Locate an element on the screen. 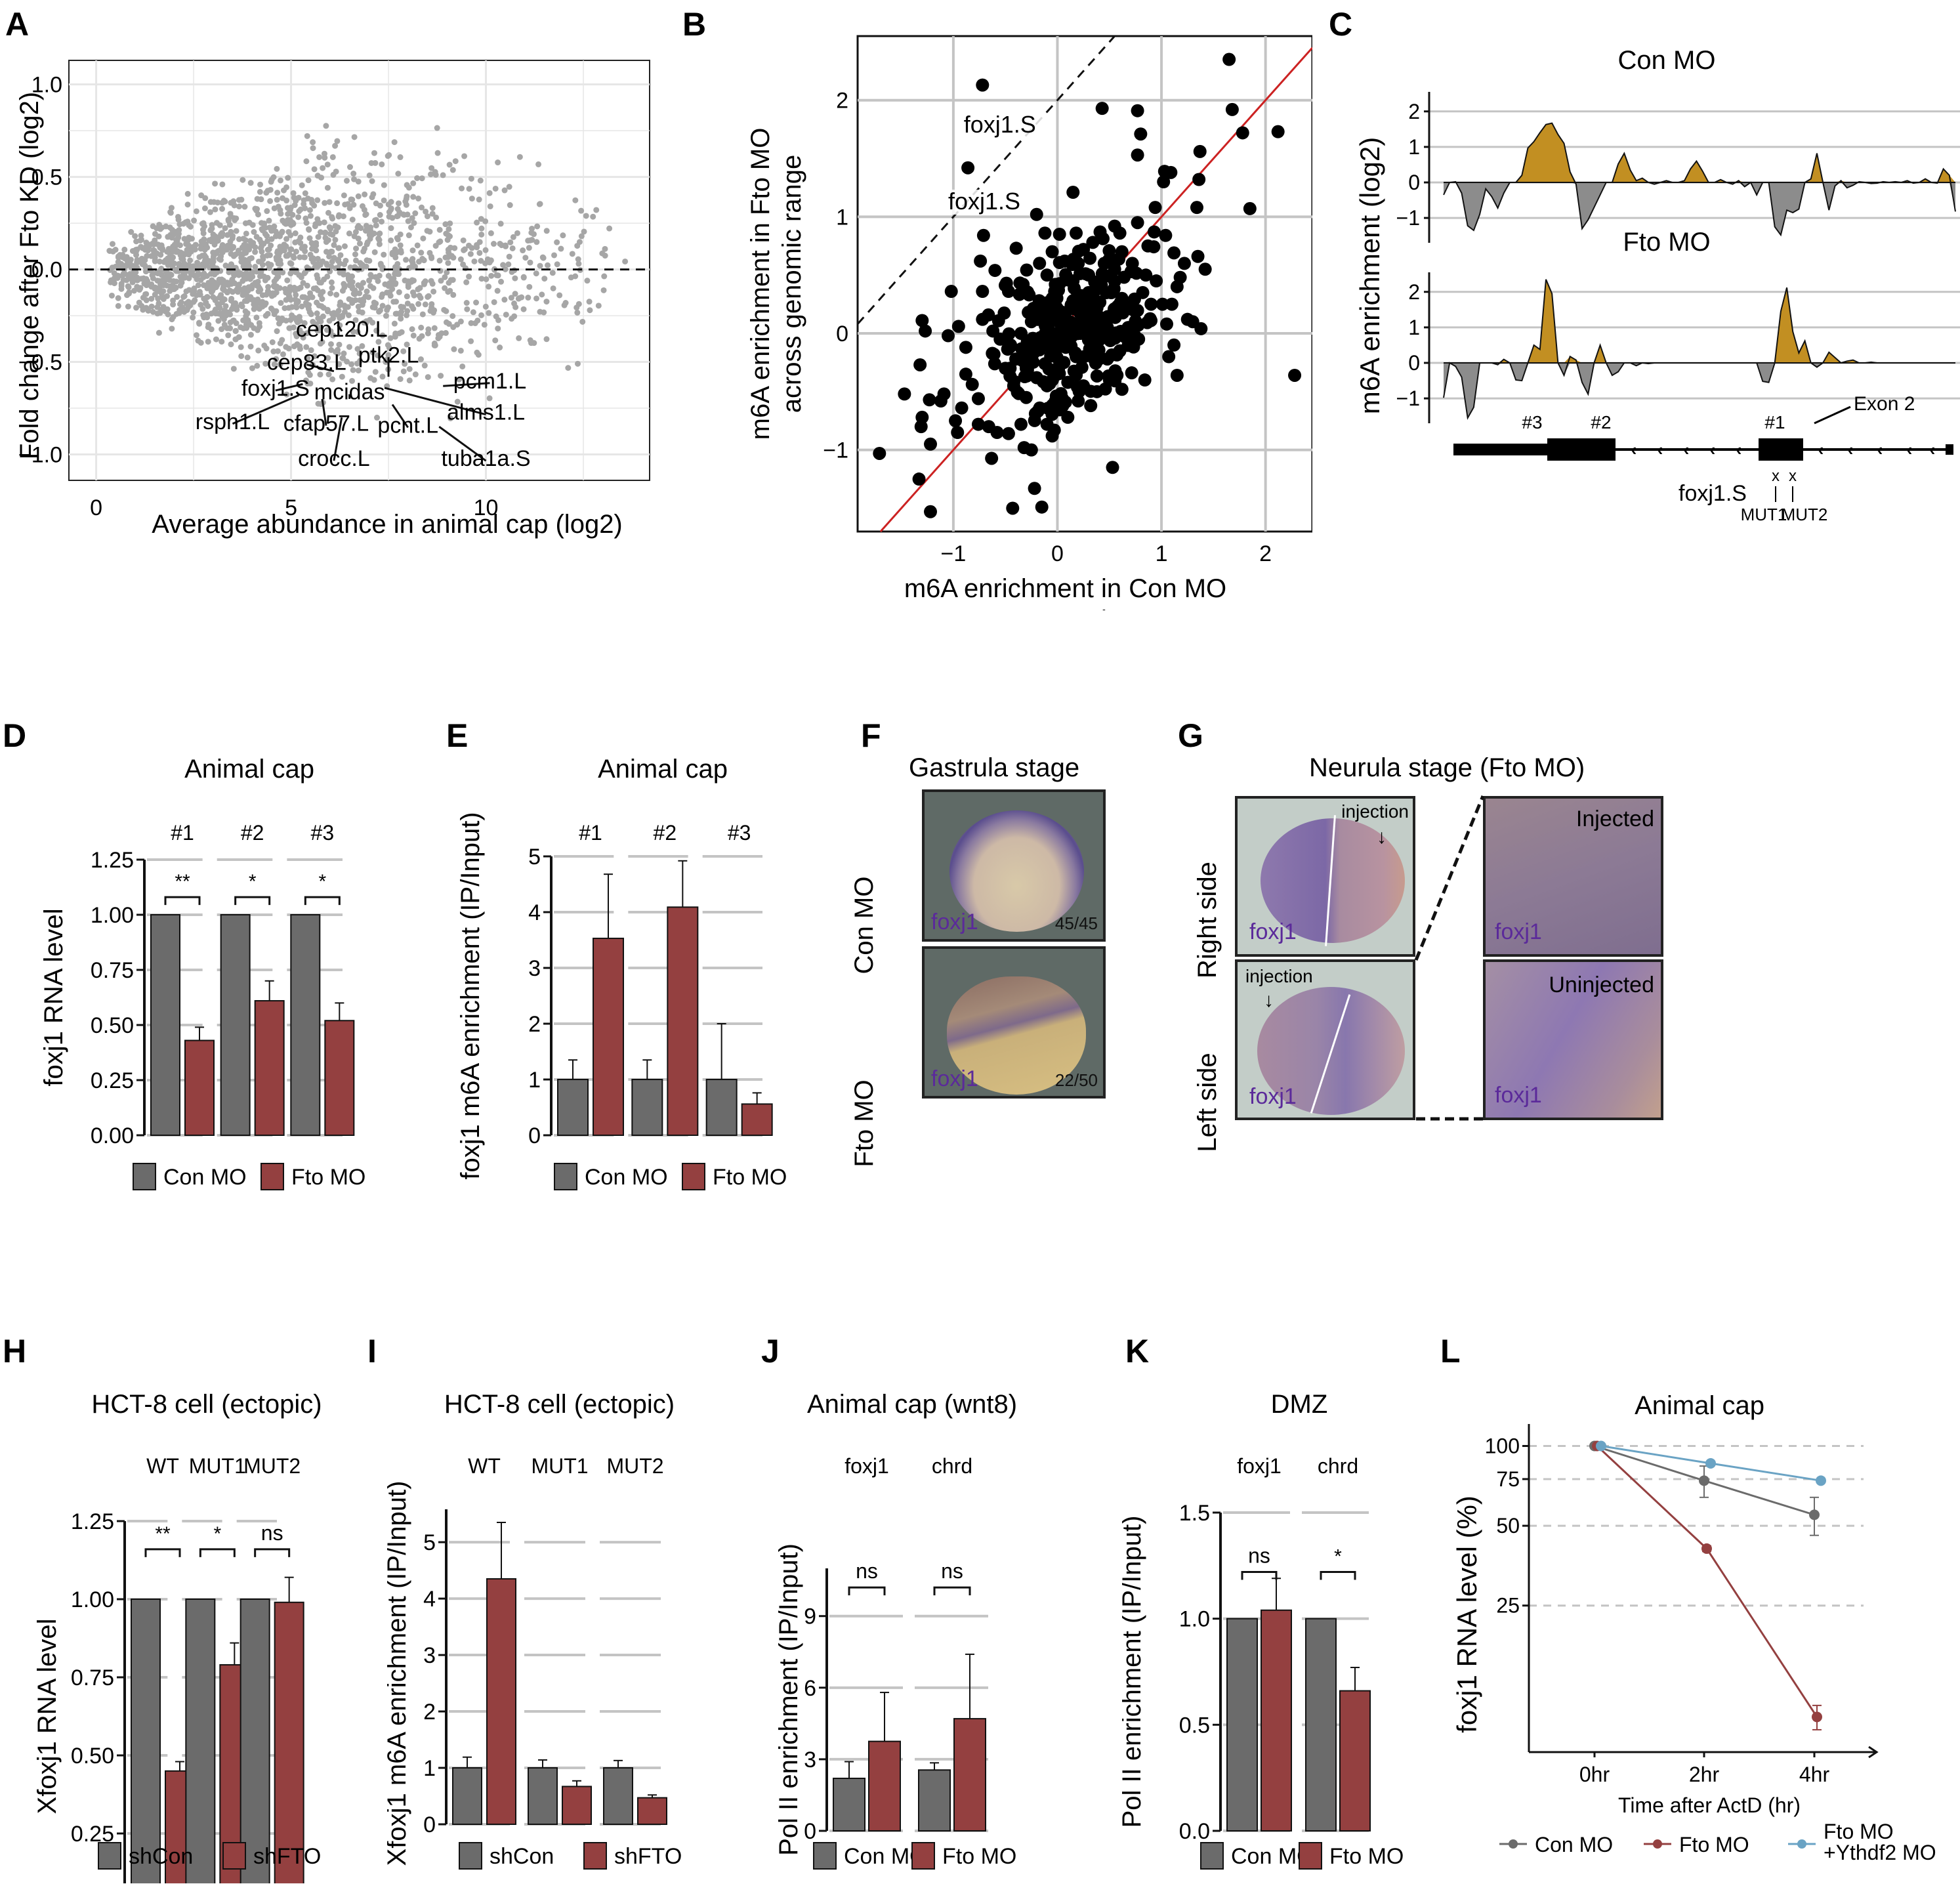 The width and height of the screenshot is (1960, 1884). bar-shcon is located at coordinates (146, 1741).